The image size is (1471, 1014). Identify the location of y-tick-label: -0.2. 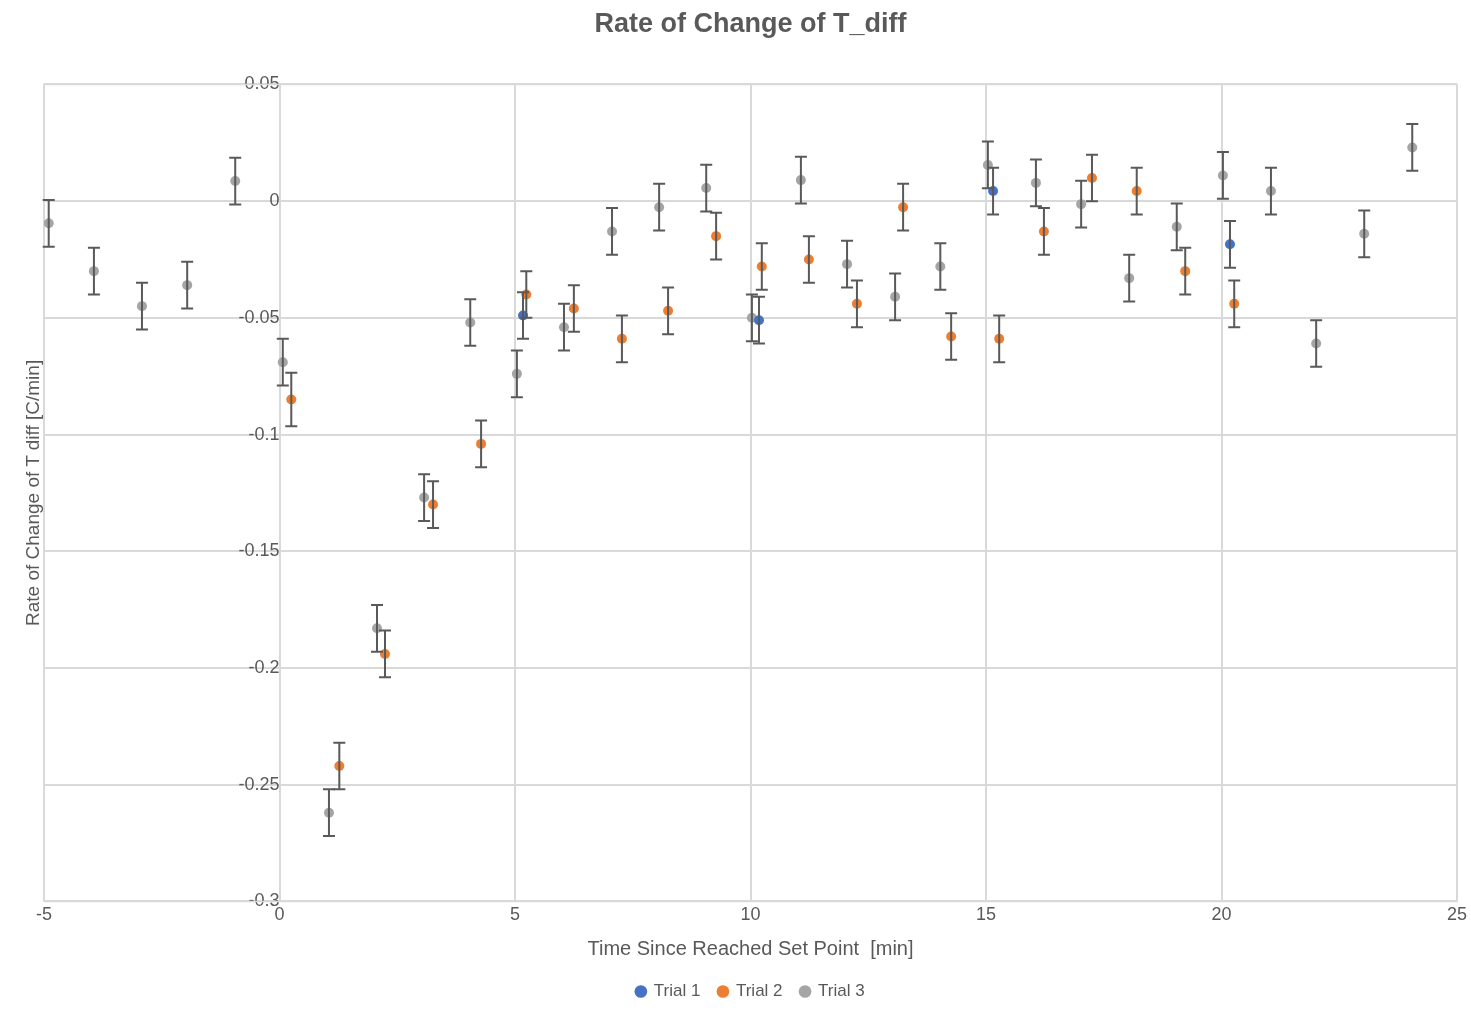
(264, 666).